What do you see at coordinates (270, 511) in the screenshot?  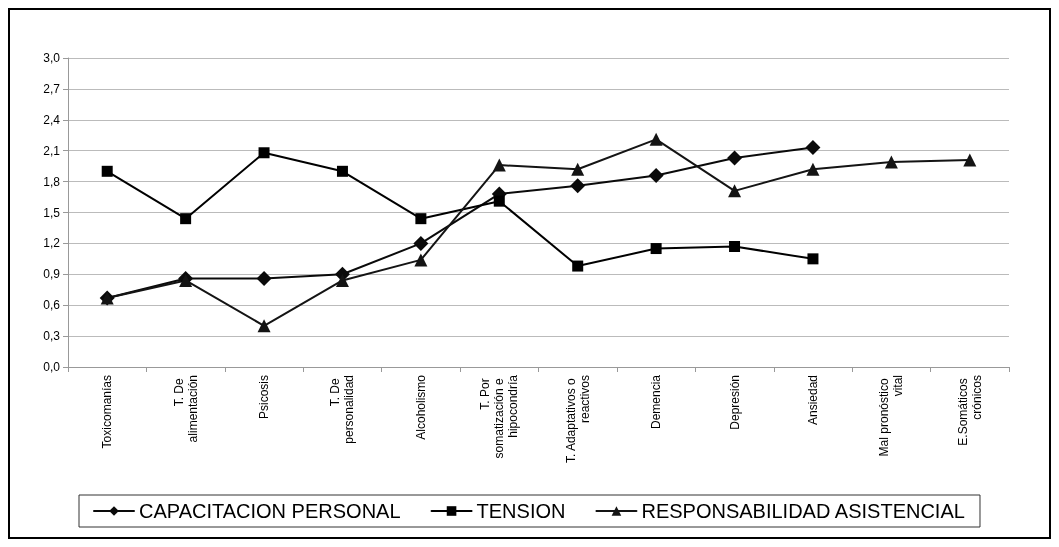 I see `legend-label: CAPACITACION PERSONAL` at bounding box center [270, 511].